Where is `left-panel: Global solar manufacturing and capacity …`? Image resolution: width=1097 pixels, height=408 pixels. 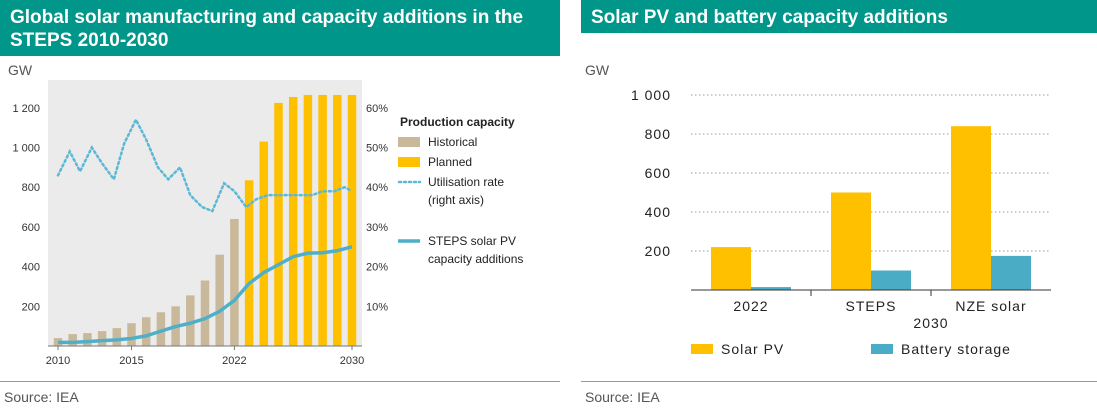
left-panel: Global solar manufacturing and capacity … is located at coordinates (280, 28).